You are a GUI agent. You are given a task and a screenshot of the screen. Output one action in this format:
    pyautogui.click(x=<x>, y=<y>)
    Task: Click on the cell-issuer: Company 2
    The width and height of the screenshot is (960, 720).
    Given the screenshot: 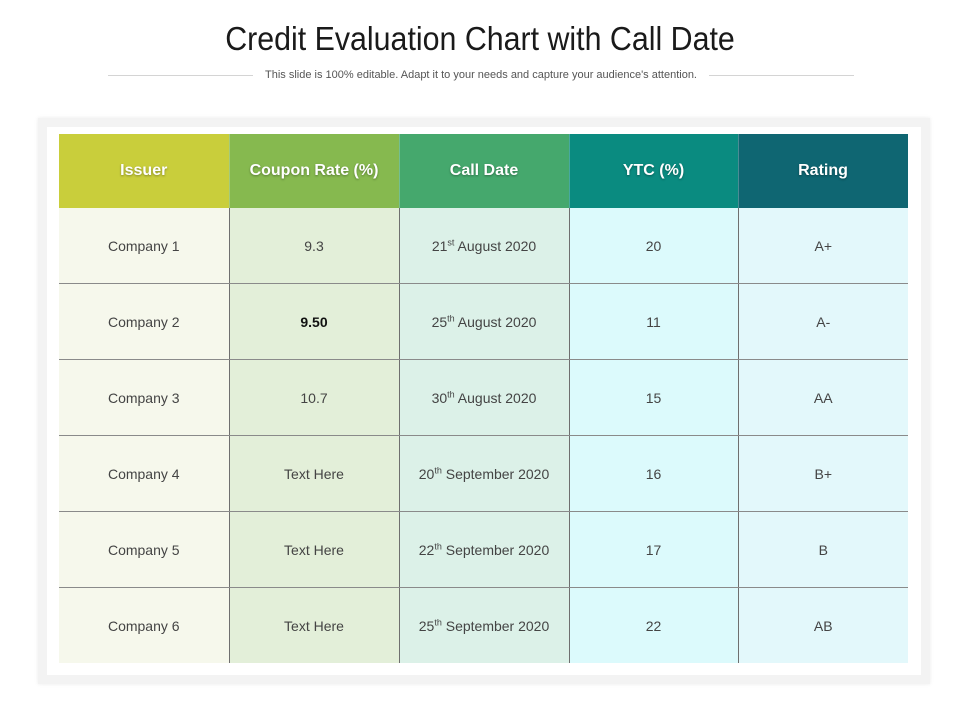 What is the action you would take?
    pyautogui.click(x=144, y=321)
    